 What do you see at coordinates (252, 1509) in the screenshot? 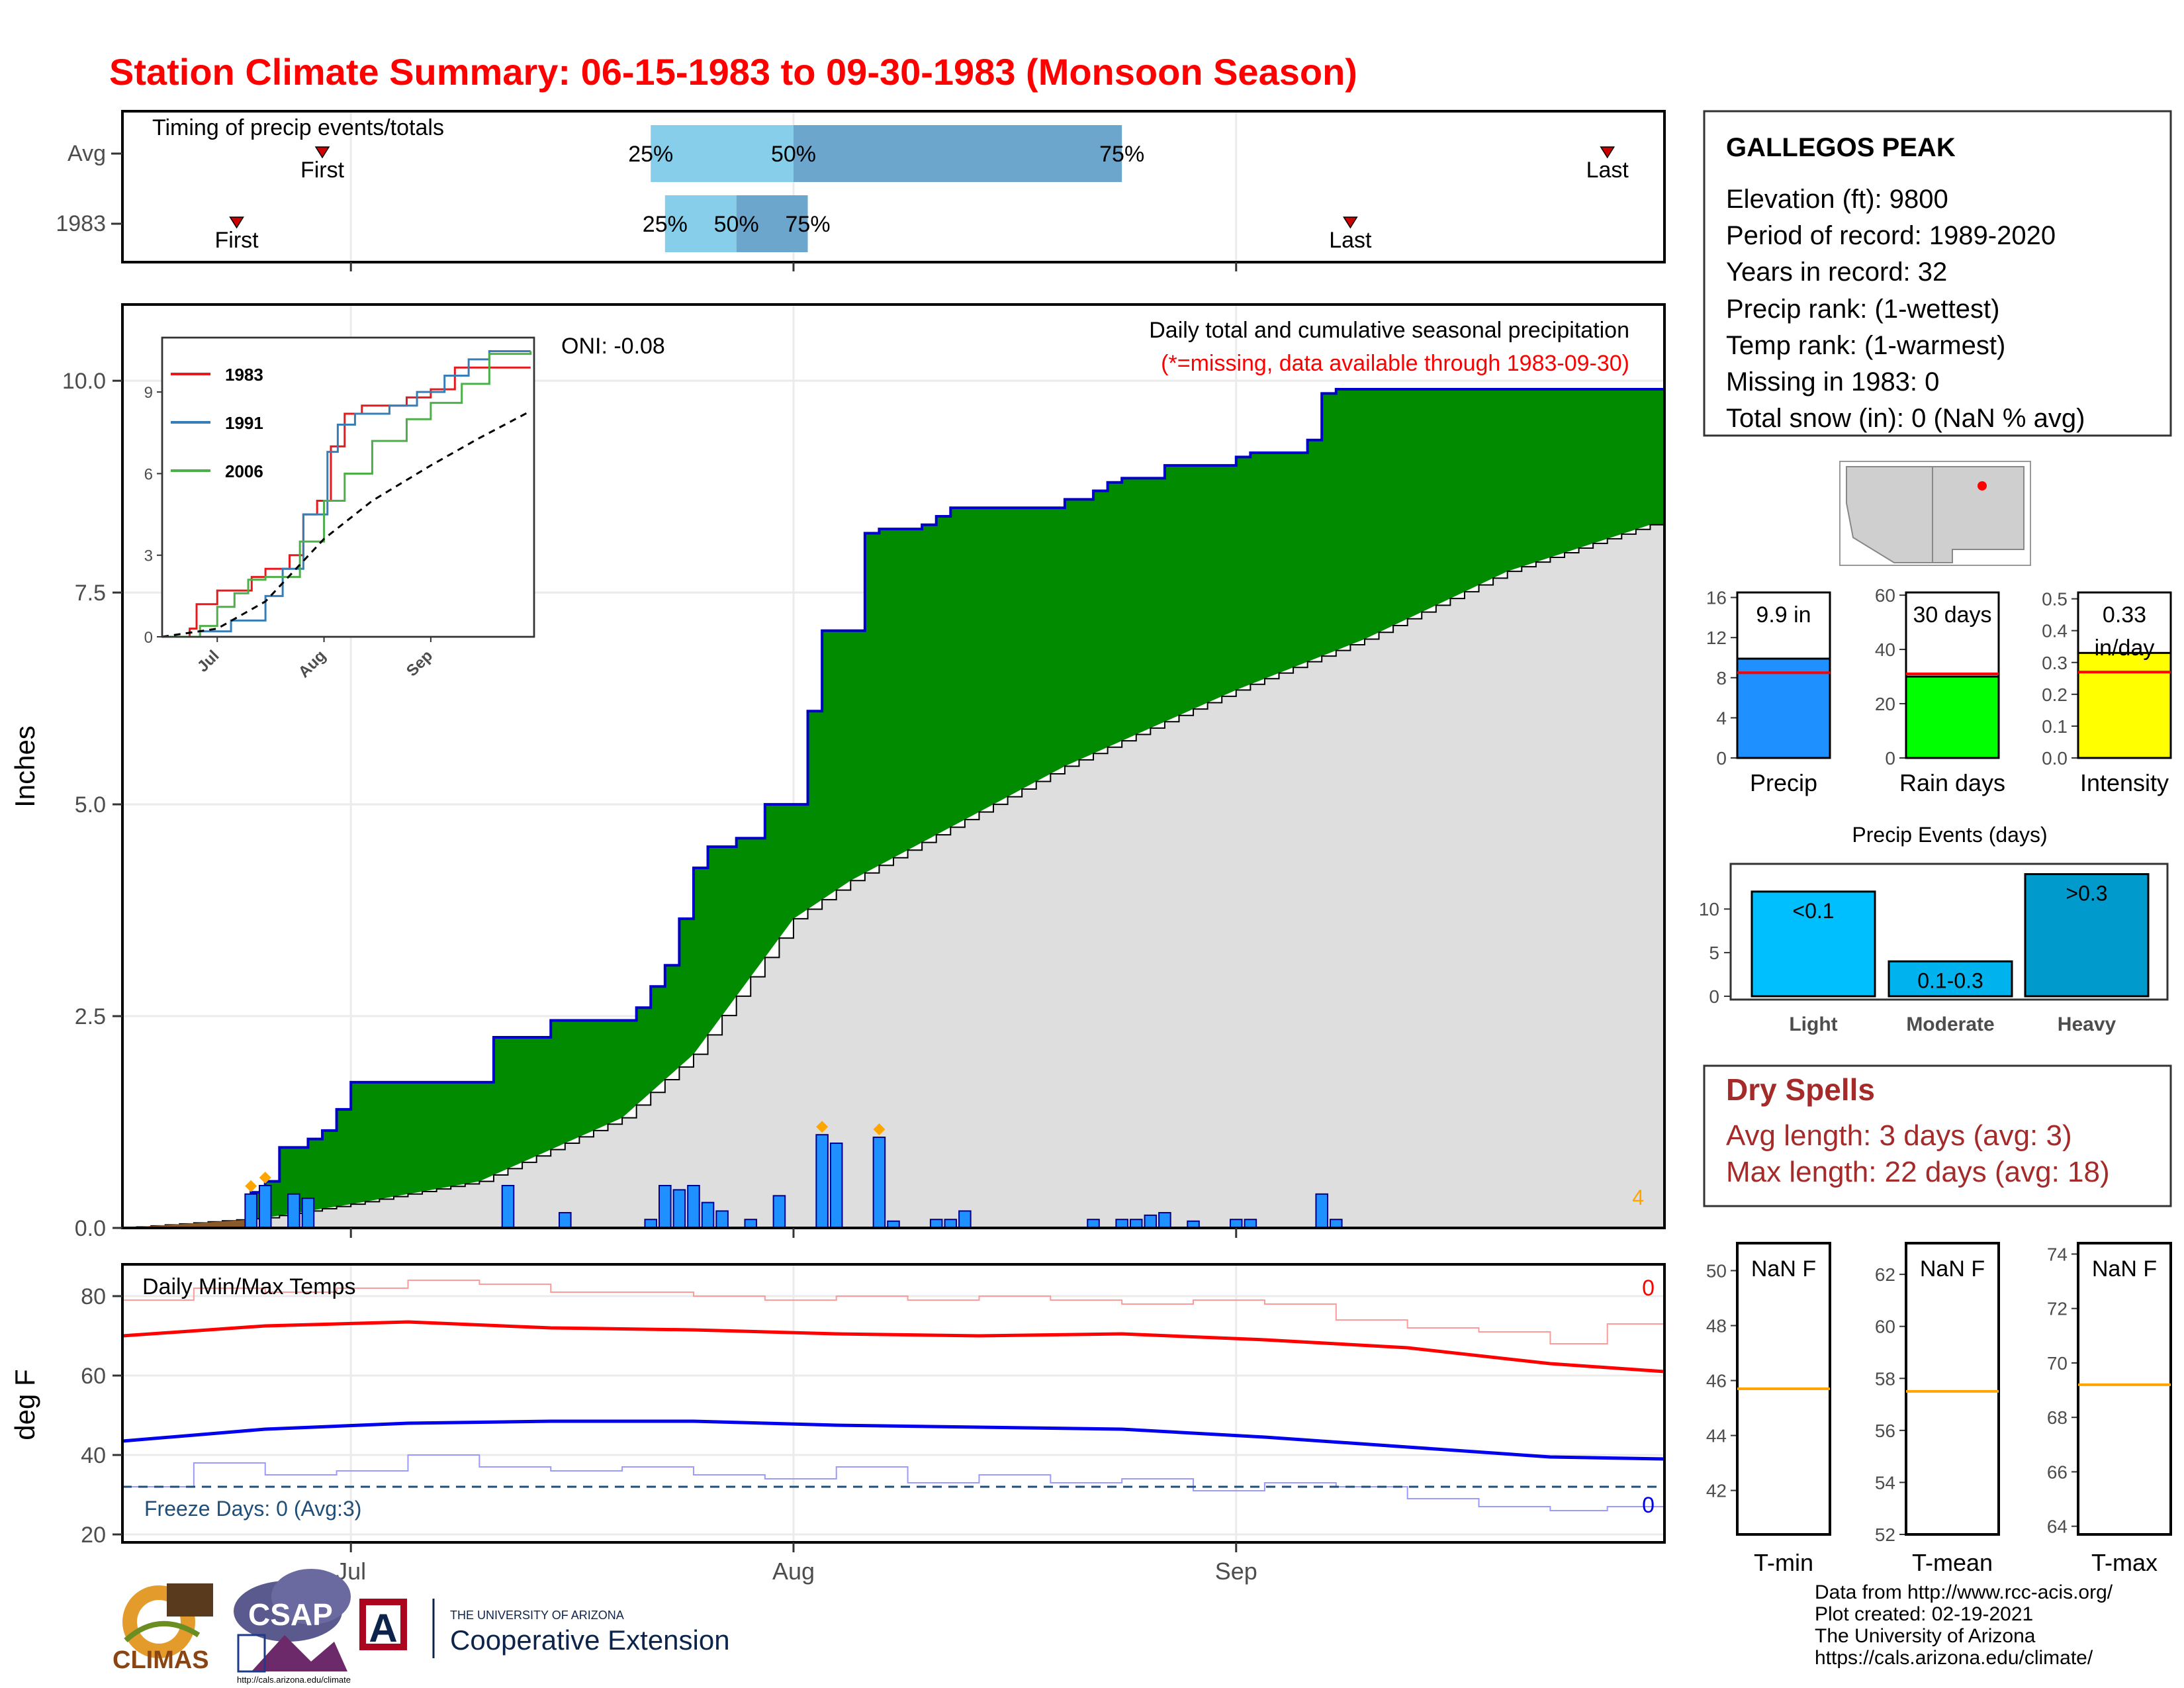
I see `freeze-days-label: Freeze Days: 0 (Avg:3)` at bounding box center [252, 1509].